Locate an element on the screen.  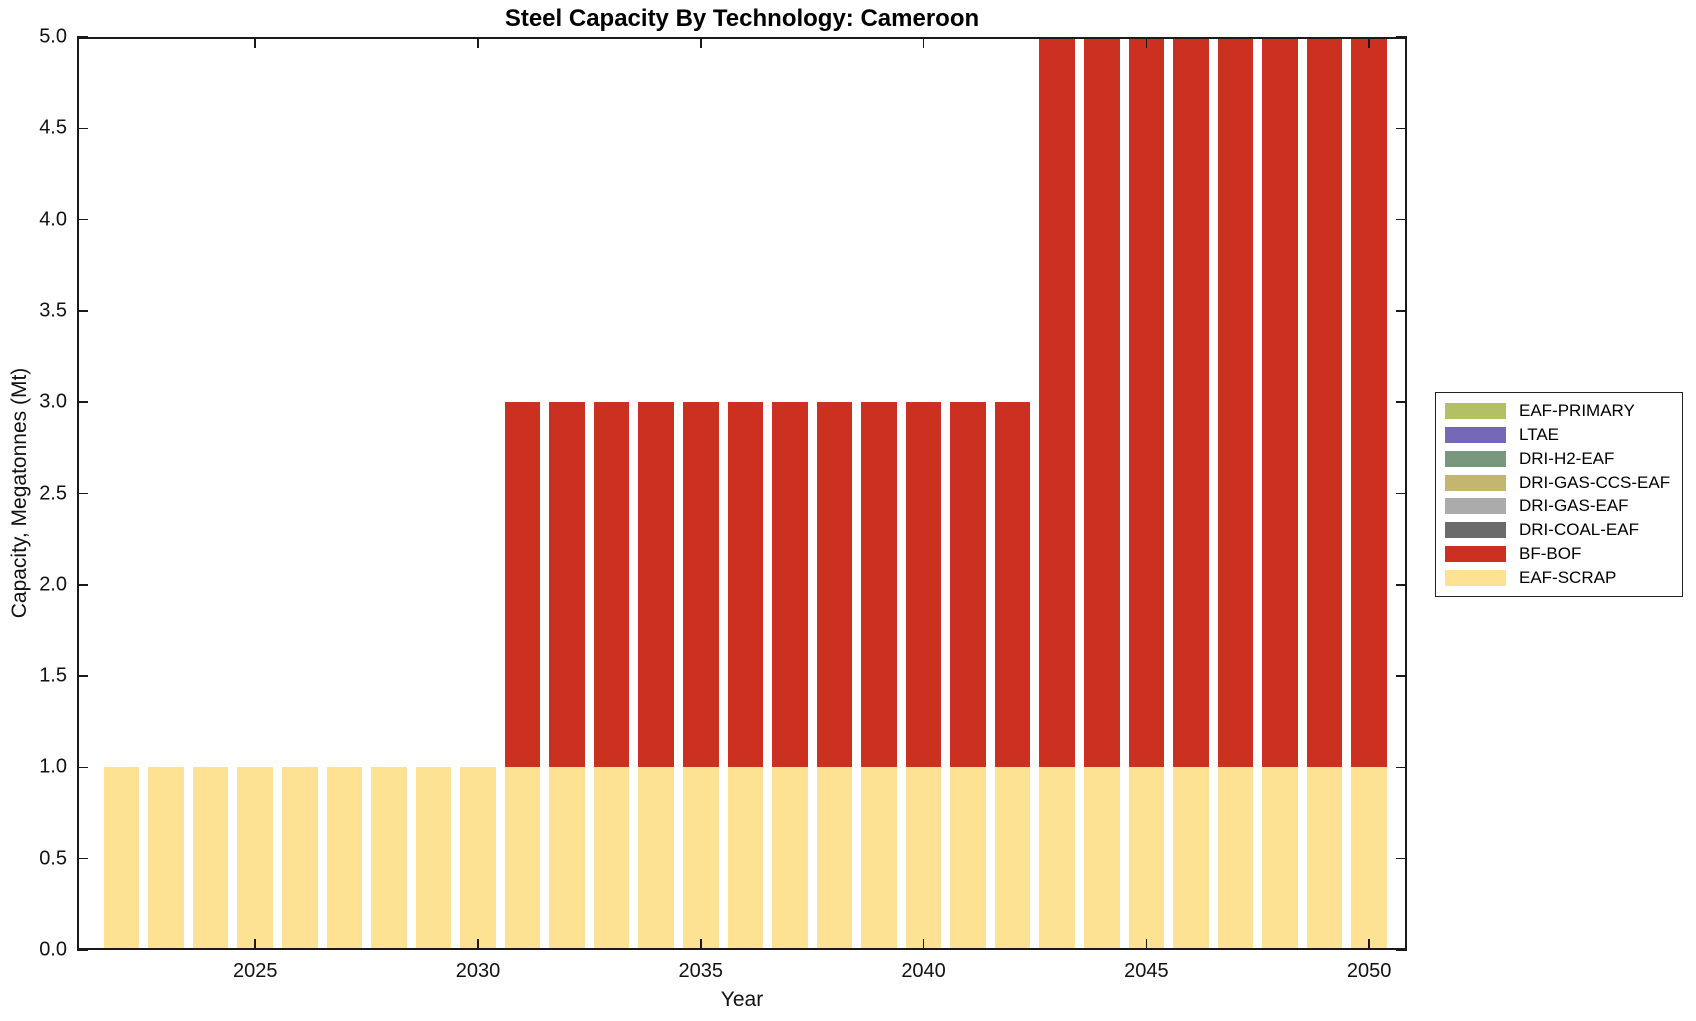
bar-segment-eaf-scrap-2034 is located at coordinates (656, 858).